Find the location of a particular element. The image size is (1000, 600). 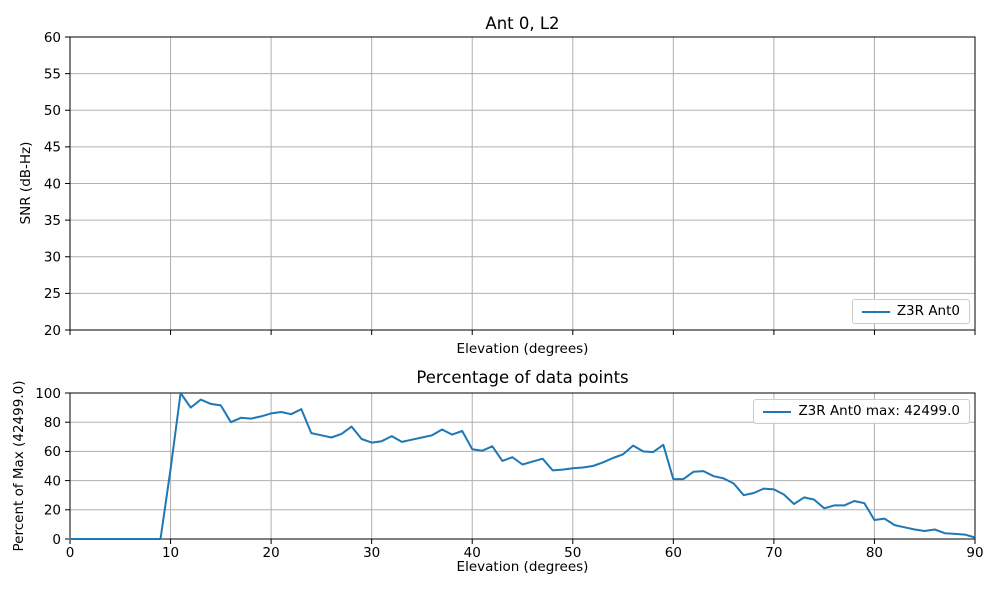

y-tick-label: 55 is located at coordinates (52, 74).